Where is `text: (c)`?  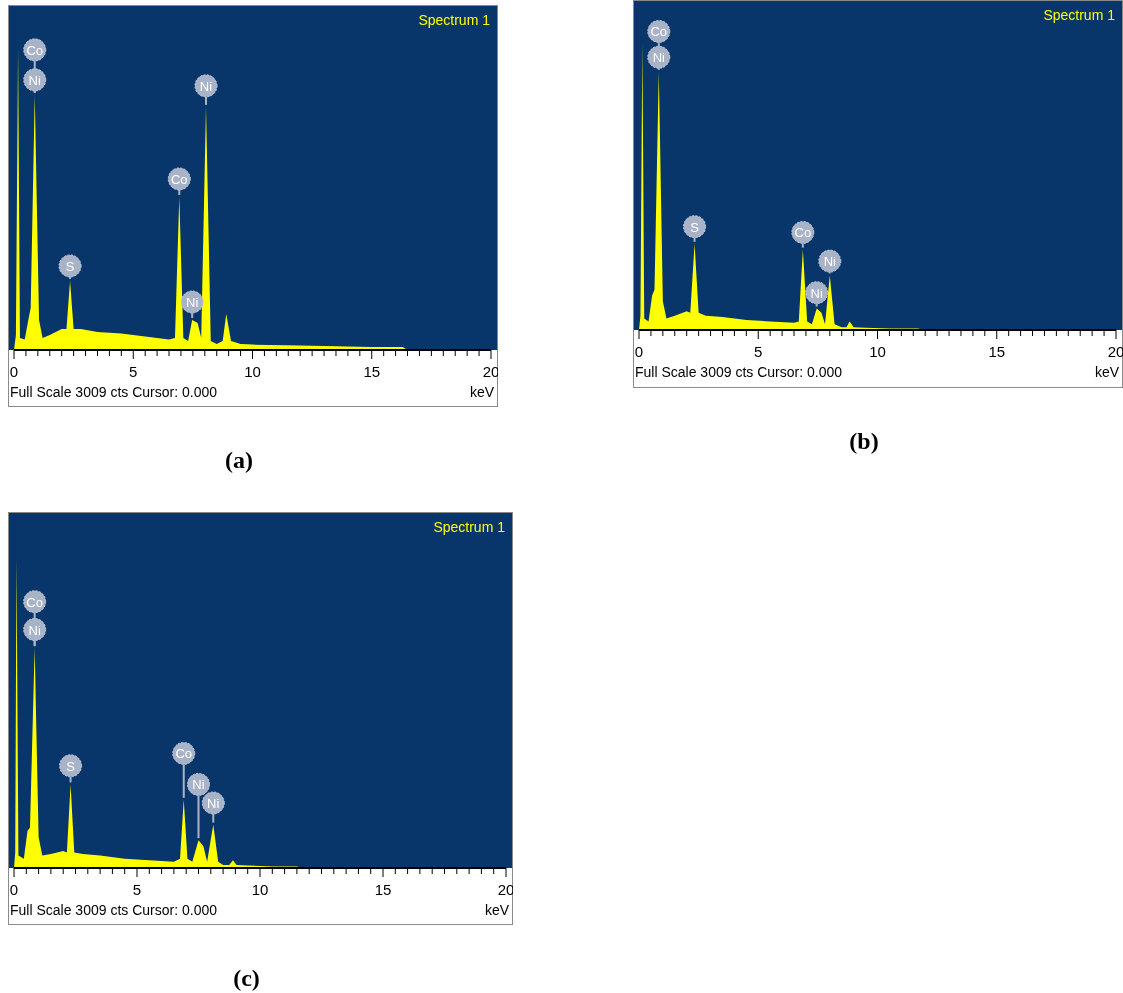 text: (c) is located at coordinates (246, 978).